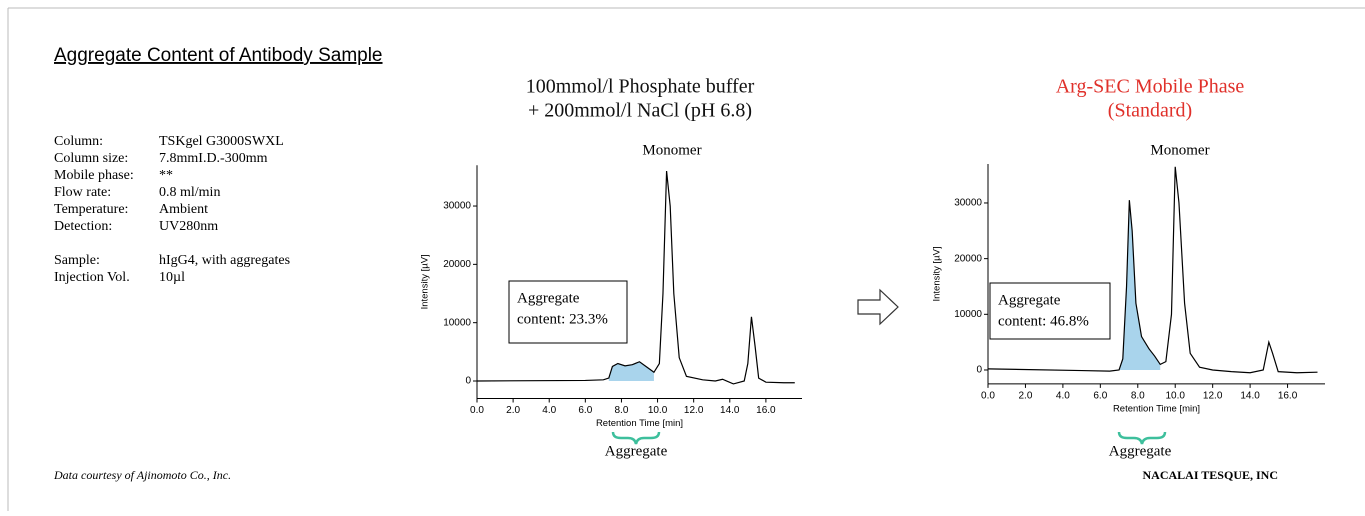  Describe the element at coordinates (91, 158) in the screenshot. I see `param-label: Column size:` at that location.